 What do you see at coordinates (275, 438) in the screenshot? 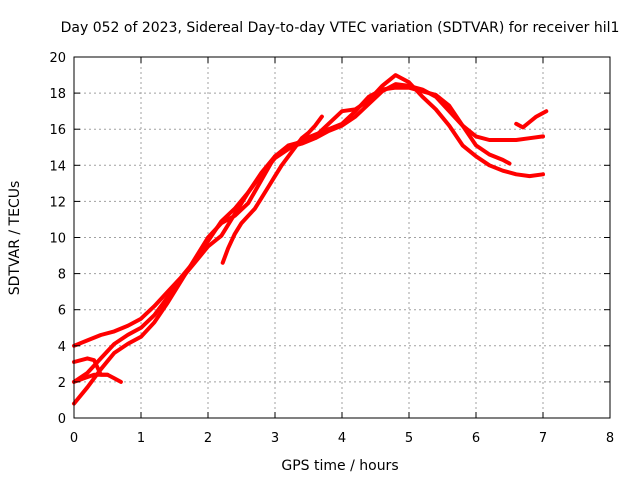
I see `x-tick-label: 3` at bounding box center [275, 438].